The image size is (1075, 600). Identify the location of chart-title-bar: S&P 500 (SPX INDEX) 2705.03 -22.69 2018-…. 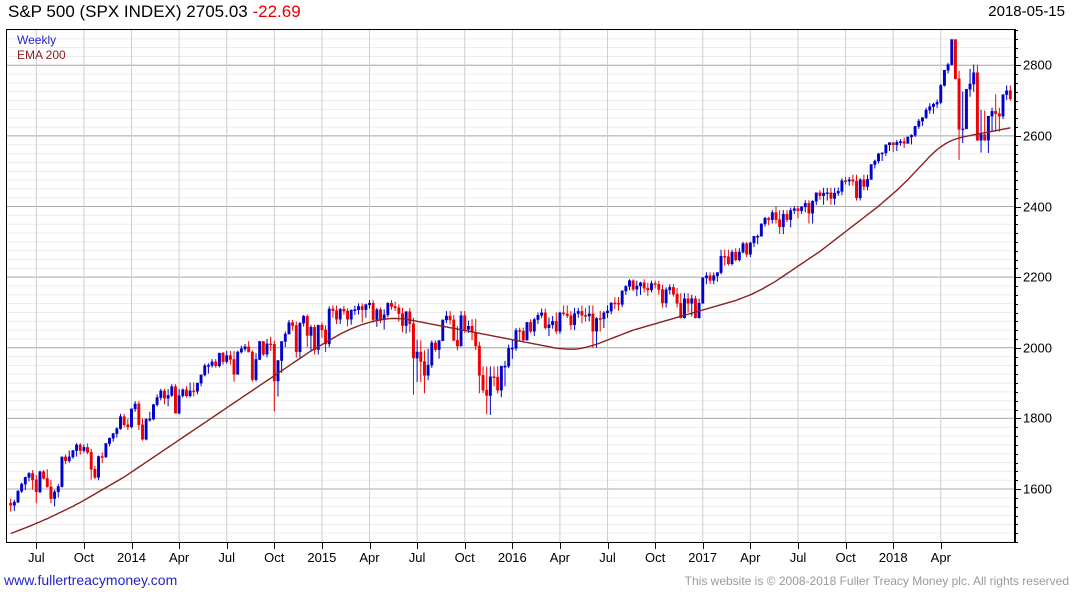
(537, 14).